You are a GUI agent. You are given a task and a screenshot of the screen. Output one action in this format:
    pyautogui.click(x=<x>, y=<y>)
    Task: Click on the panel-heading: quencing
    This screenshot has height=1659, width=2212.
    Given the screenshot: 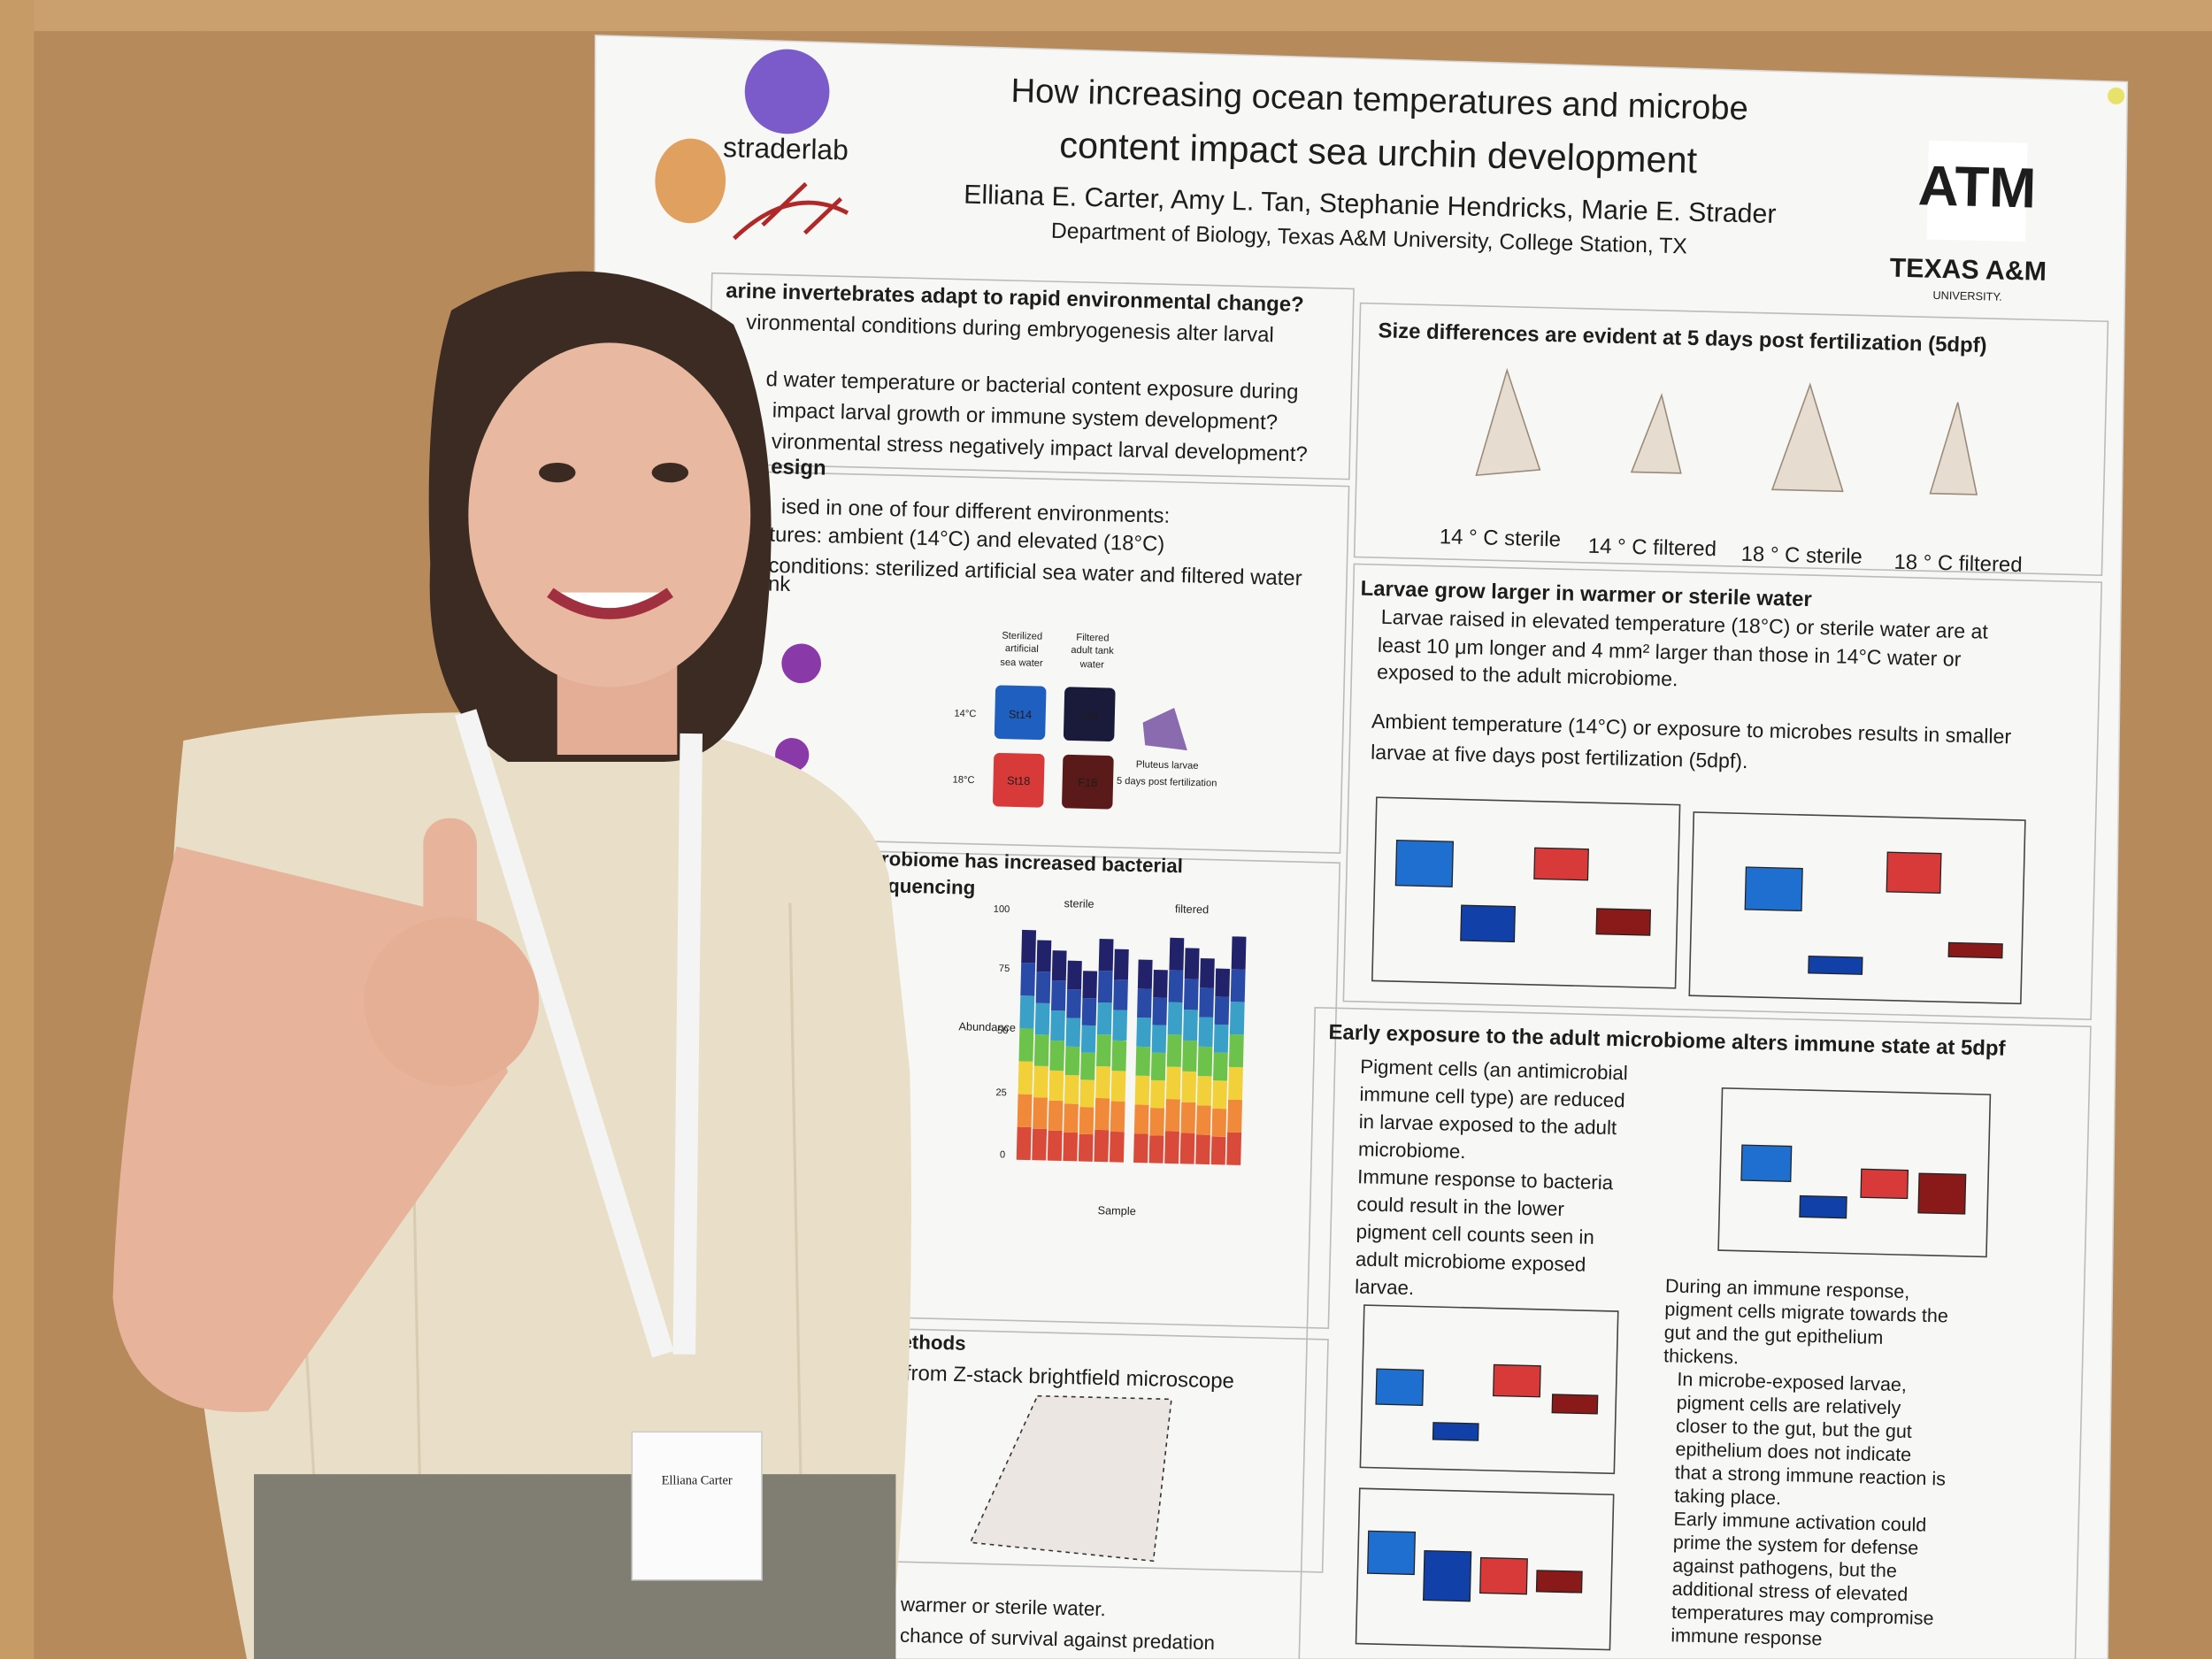 What is the action you would take?
    pyautogui.click(x=932, y=886)
    